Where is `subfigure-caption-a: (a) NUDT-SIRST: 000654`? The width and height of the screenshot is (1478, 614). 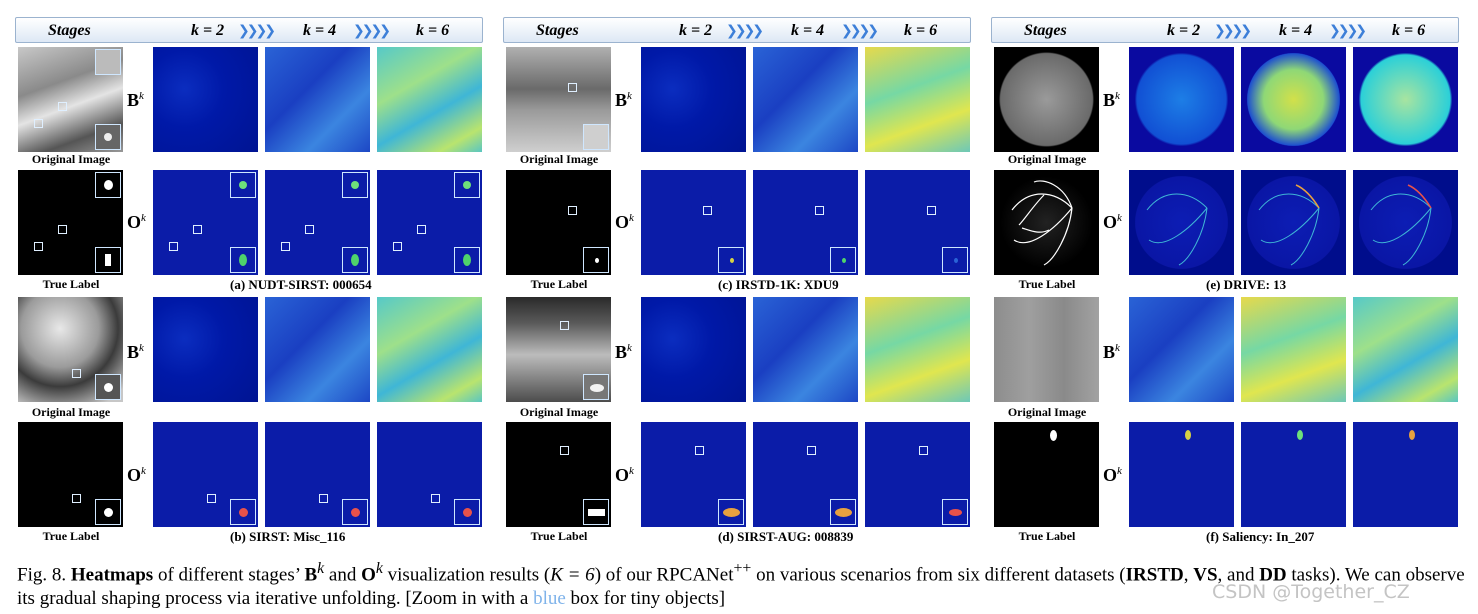
subfigure-caption-a: (a) NUDT-SIRST: 000654 is located at coordinates (301, 284).